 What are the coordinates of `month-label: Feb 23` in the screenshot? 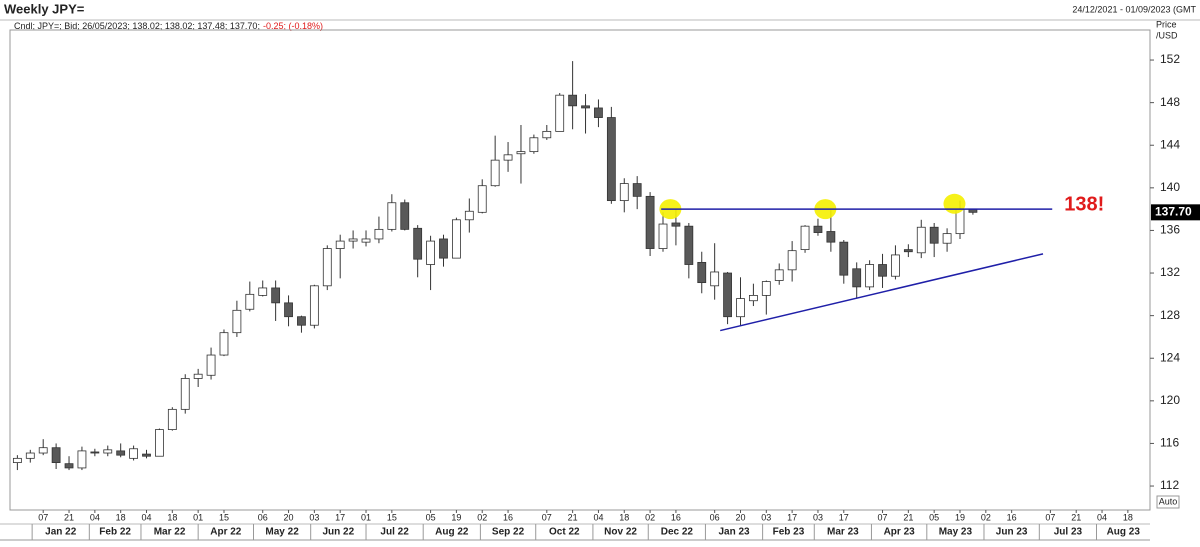 It's located at (789, 532).